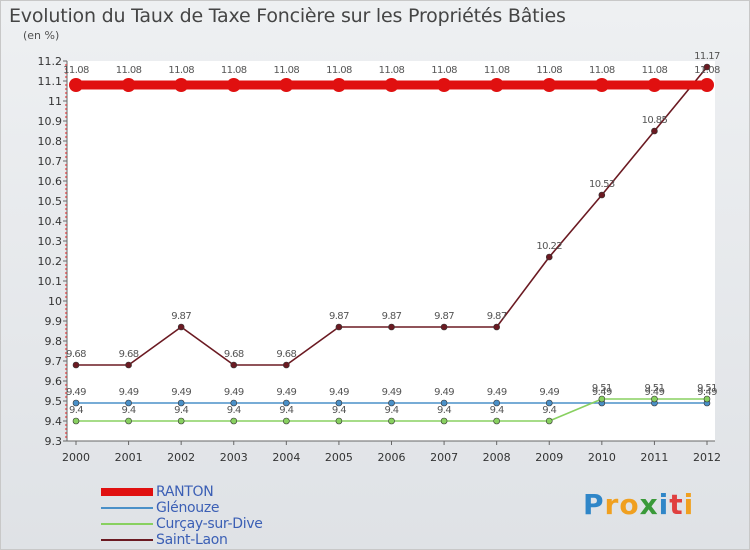  I want to click on x-tick-label-12: 2012, so click(707, 457).